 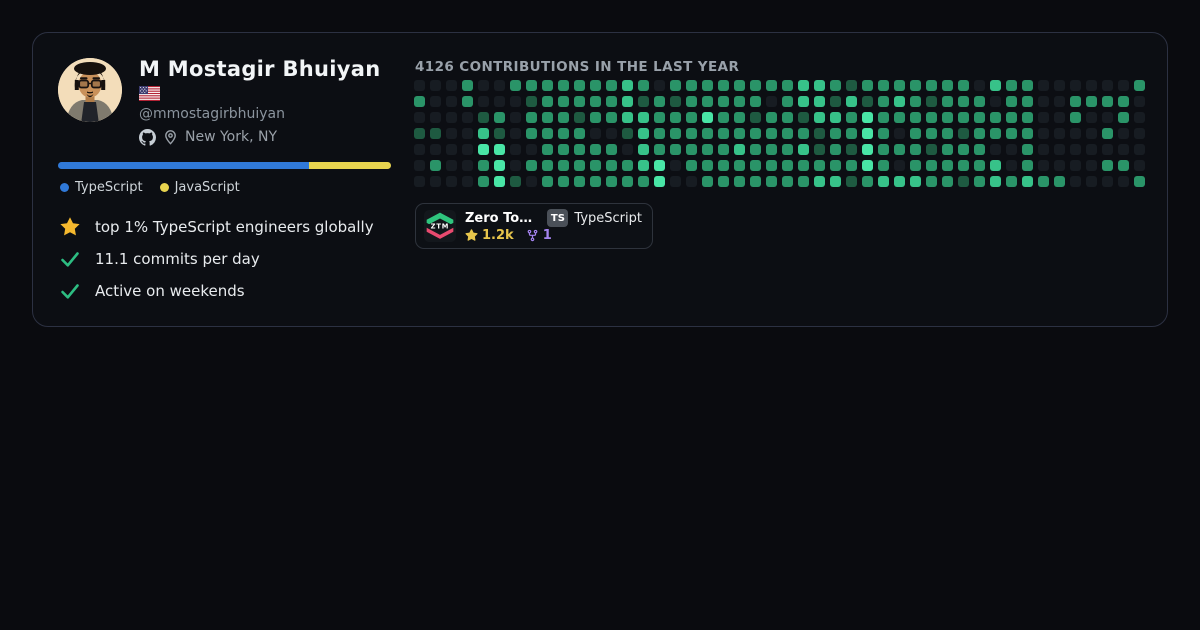 I want to click on legend-item-typescript: TypeScript, so click(x=101, y=187).